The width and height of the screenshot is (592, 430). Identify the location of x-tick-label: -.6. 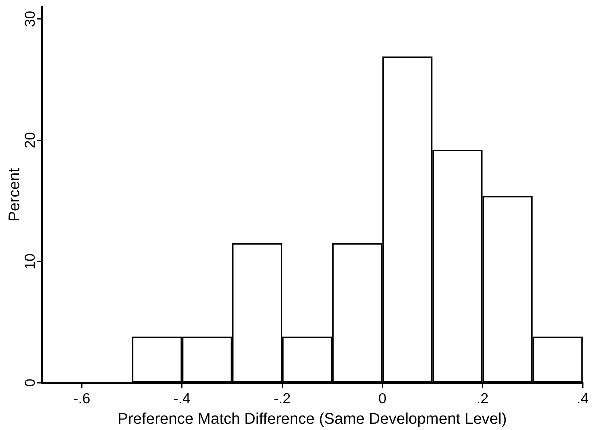
(82, 400).